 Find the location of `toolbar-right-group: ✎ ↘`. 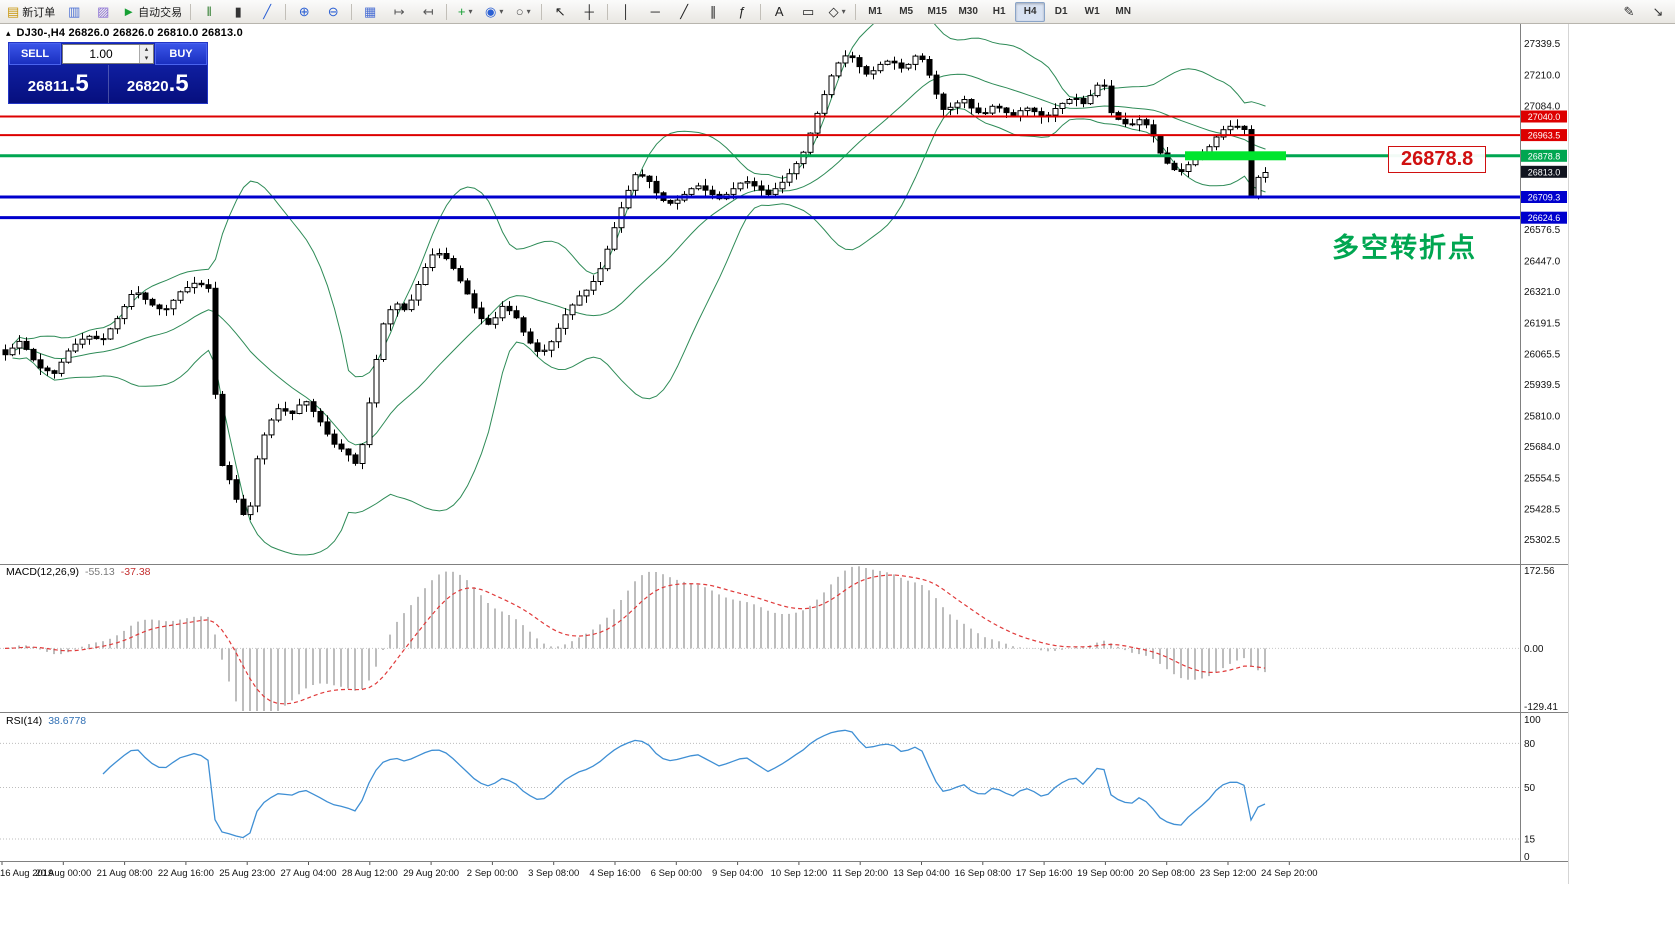

toolbar-right-group: ✎ ↘ is located at coordinates (1643, 12).